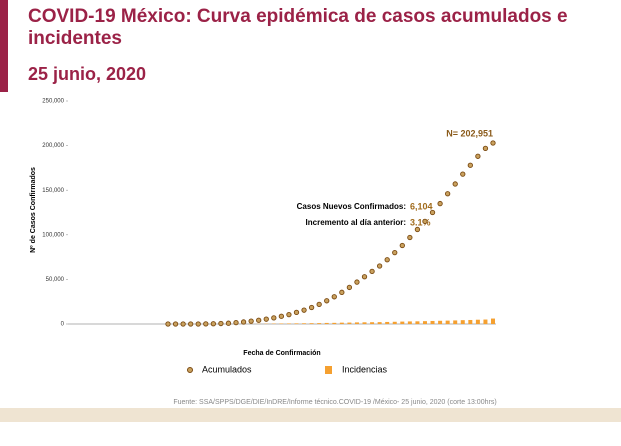 The width and height of the screenshot is (621, 446). What do you see at coordinates (351, 206) in the screenshot?
I see `new-label: Casos Nuevos Confirmados:` at bounding box center [351, 206].